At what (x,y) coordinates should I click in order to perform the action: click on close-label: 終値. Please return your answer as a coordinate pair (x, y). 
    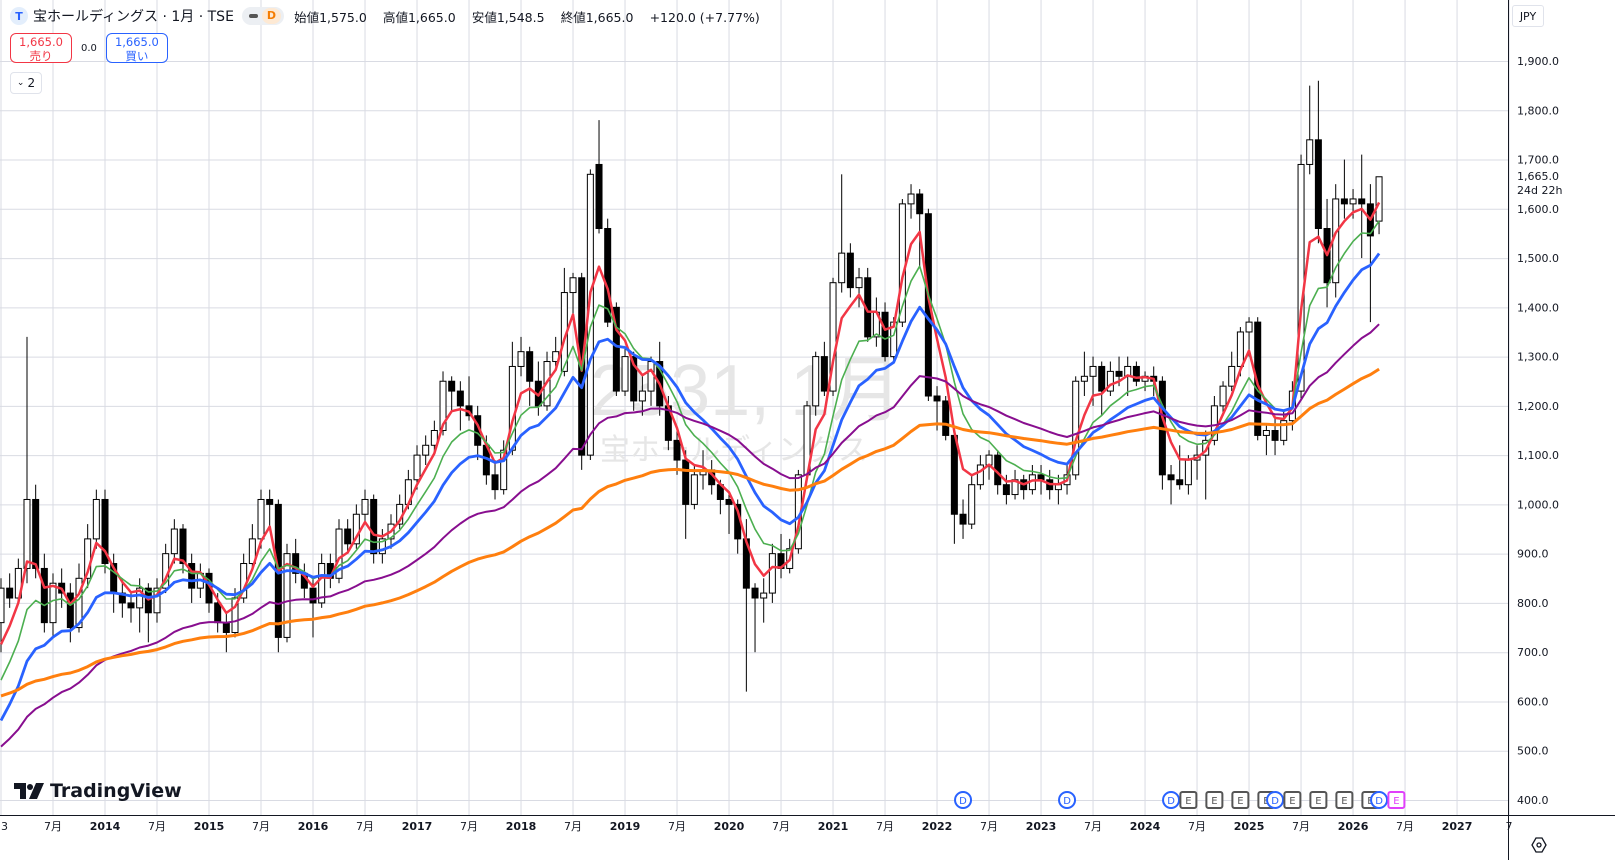
    Looking at the image, I should click on (573, 17).